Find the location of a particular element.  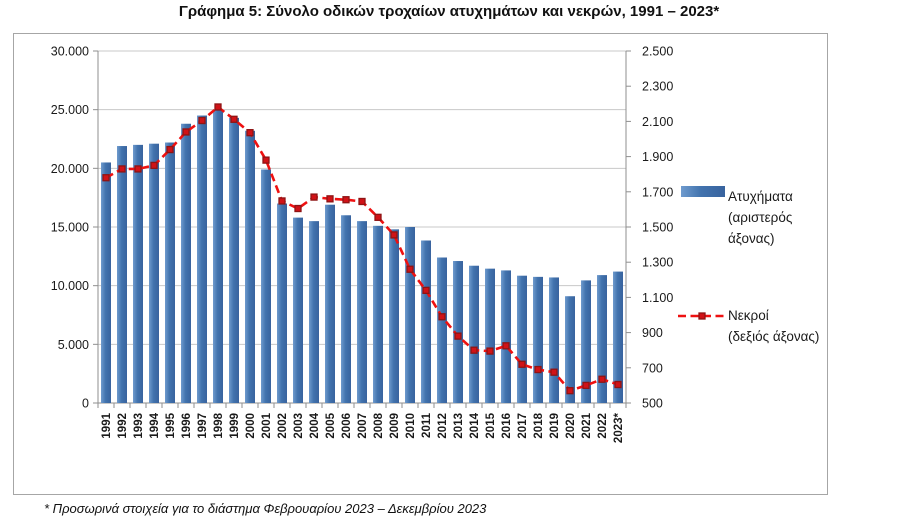

chart-text-label: 2007 is located at coordinates (363, 426).